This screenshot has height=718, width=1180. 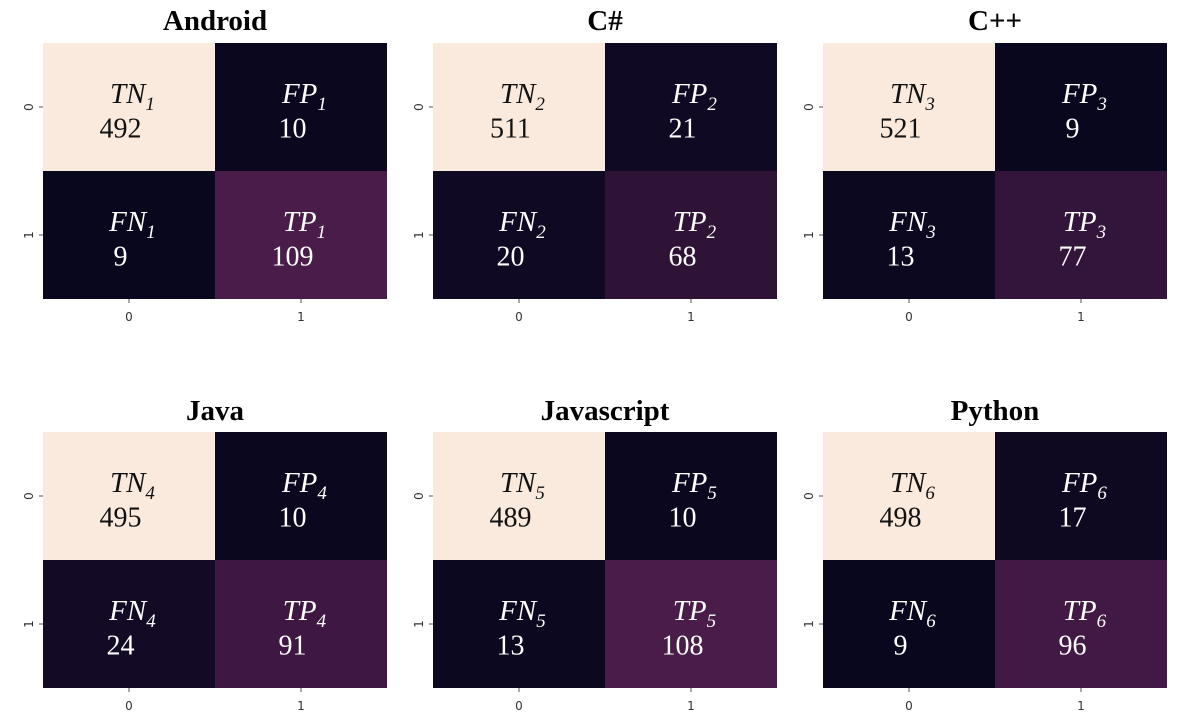 What do you see at coordinates (1072, 518) in the screenshot?
I see `cell-value: 17` at bounding box center [1072, 518].